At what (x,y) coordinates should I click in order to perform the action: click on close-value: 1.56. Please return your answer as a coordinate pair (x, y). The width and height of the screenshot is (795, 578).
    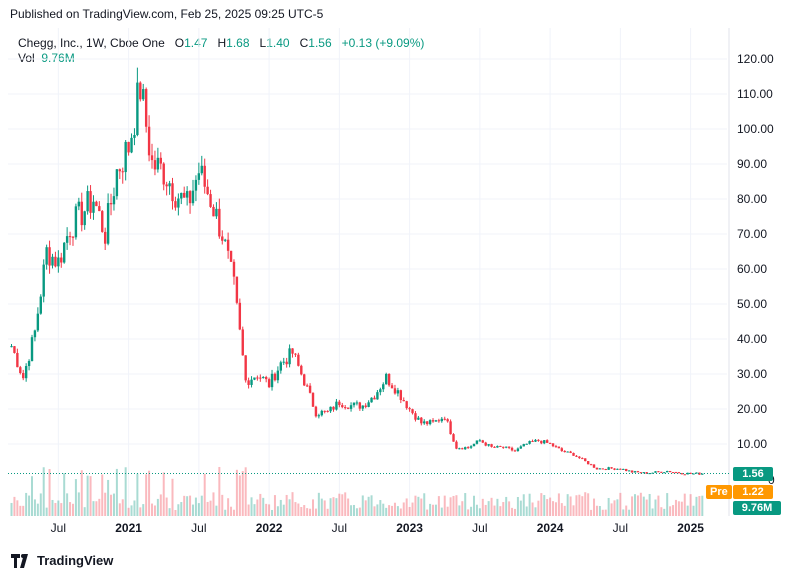
    Looking at the image, I should click on (320, 43).